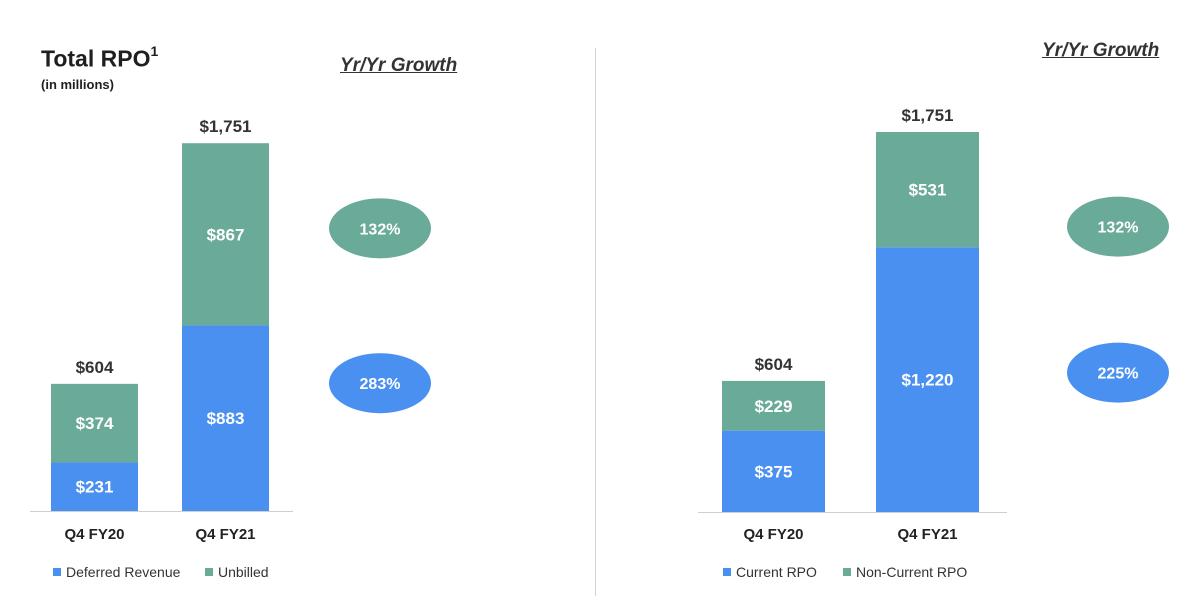  I want to click on legend-entry: Current RPO, so click(776, 572).